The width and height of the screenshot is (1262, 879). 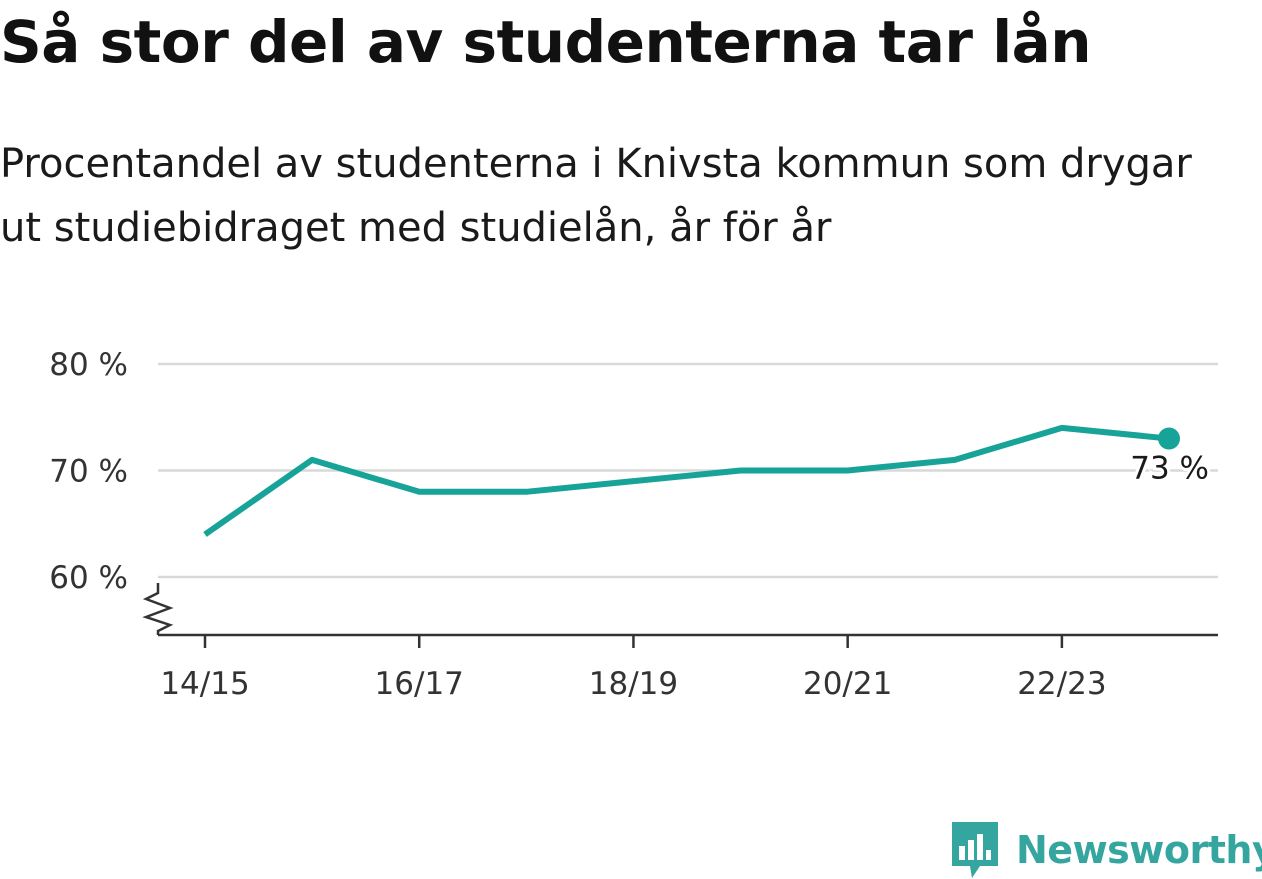 I want to click on newsworthy-logo-icon, so click(x=975, y=850).